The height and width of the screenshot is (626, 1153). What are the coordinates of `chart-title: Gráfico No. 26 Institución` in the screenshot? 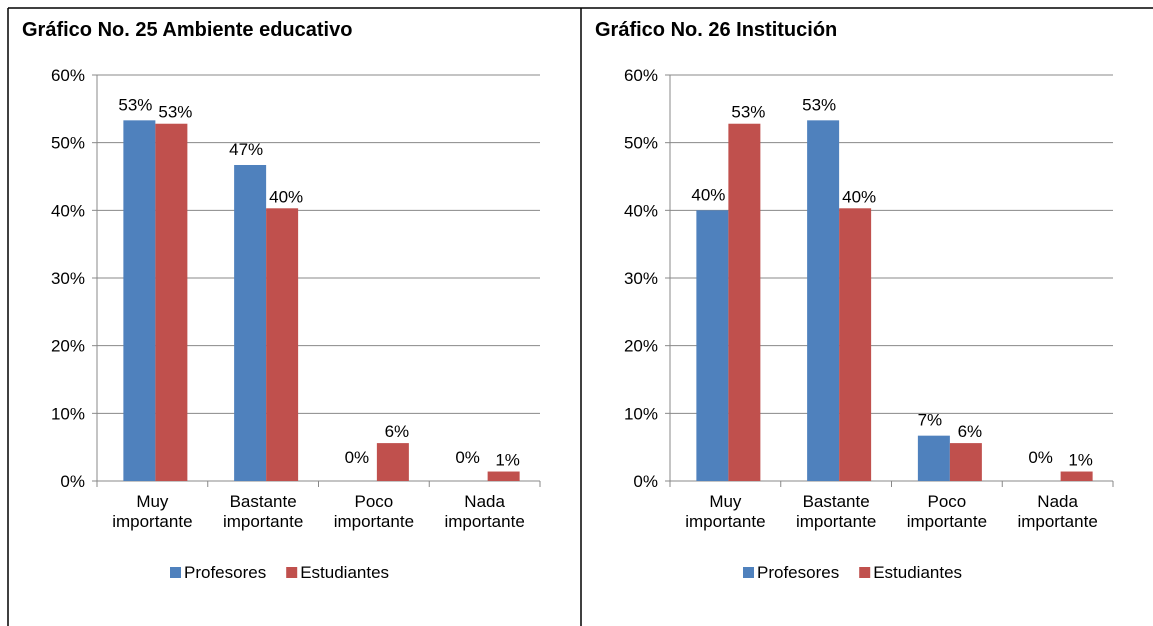 It's located at (716, 30).